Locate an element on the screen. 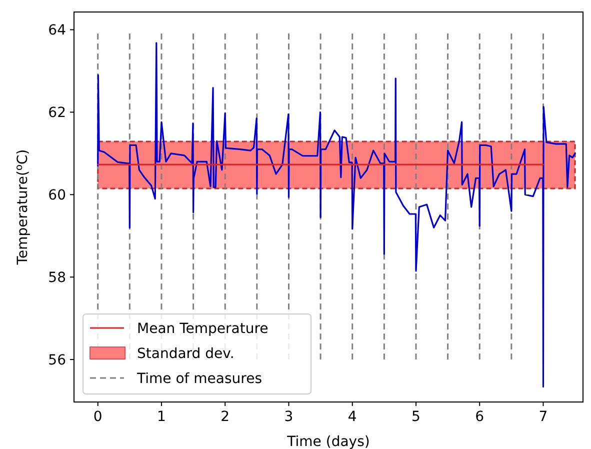  legend-label: Mean Temperature is located at coordinates (202, 329).